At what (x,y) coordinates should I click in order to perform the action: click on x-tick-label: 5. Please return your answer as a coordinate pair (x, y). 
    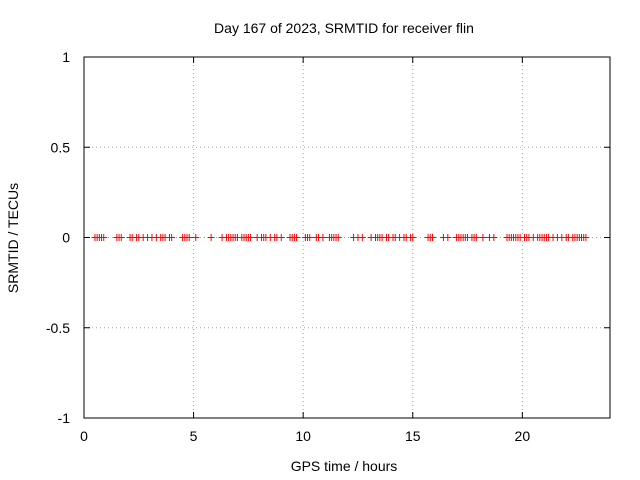
    Looking at the image, I should click on (194, 436).